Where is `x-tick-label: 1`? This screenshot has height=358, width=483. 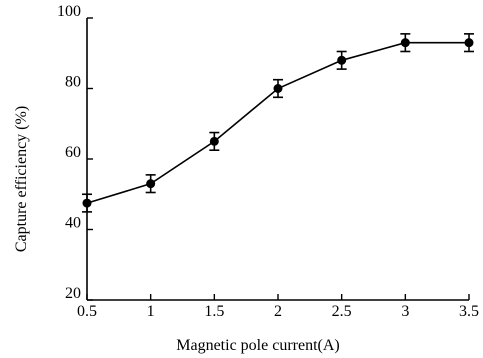
x-tick-label: 1 is located at coordinates (151, 311).